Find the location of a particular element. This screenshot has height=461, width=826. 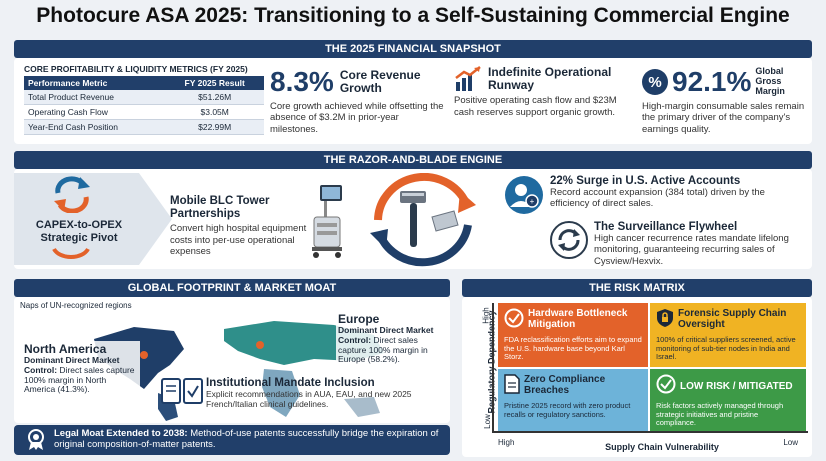

metric-name: Operating Cash Flow is located at coordinates (95, 112).